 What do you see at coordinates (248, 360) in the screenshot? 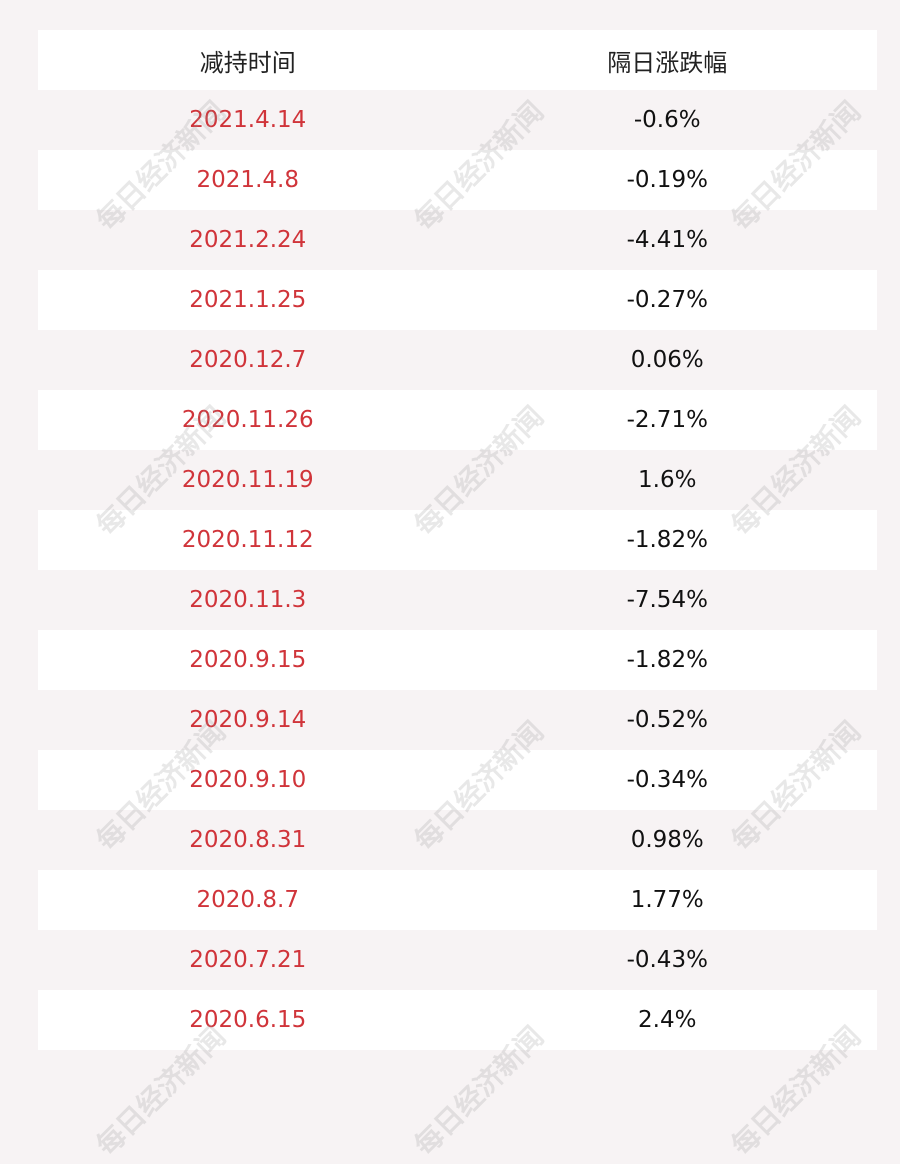
I see `date-cell: 2020.12.7` at bounding box center [248, 360].